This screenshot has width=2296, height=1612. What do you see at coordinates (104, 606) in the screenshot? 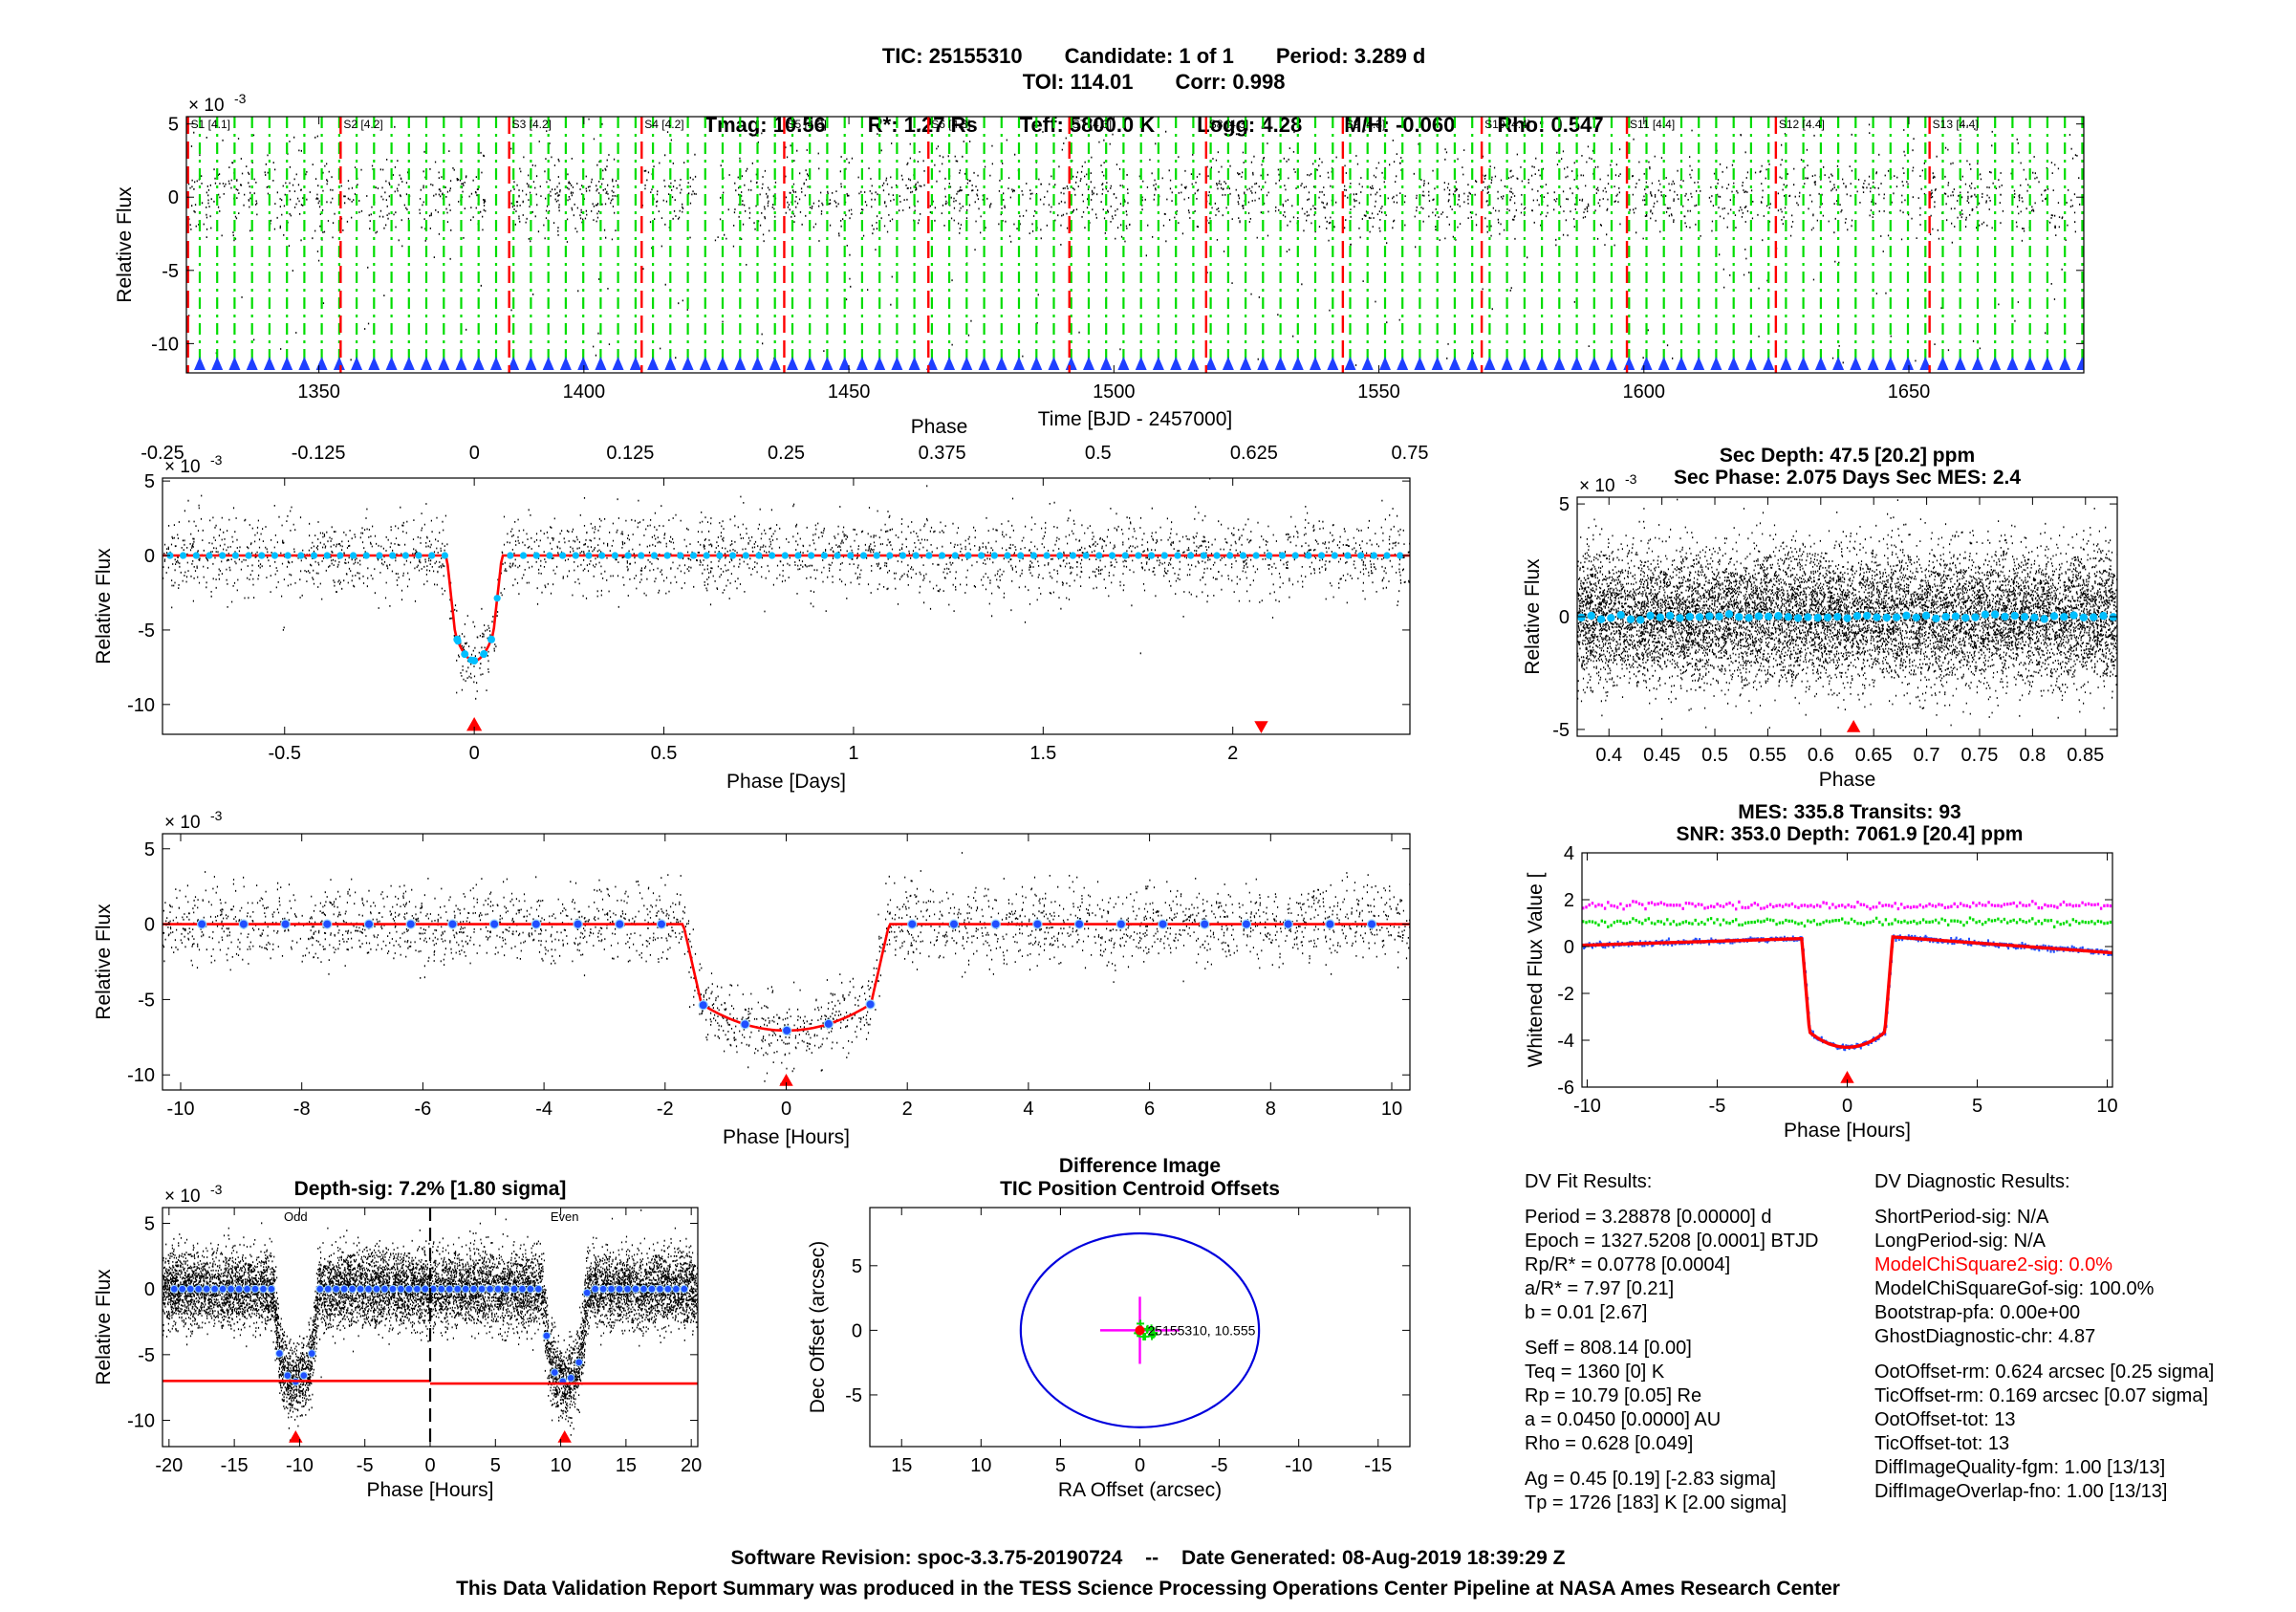
I see `phase-folded-ylabel: Relative Flux` at bounding box center [104, 606].